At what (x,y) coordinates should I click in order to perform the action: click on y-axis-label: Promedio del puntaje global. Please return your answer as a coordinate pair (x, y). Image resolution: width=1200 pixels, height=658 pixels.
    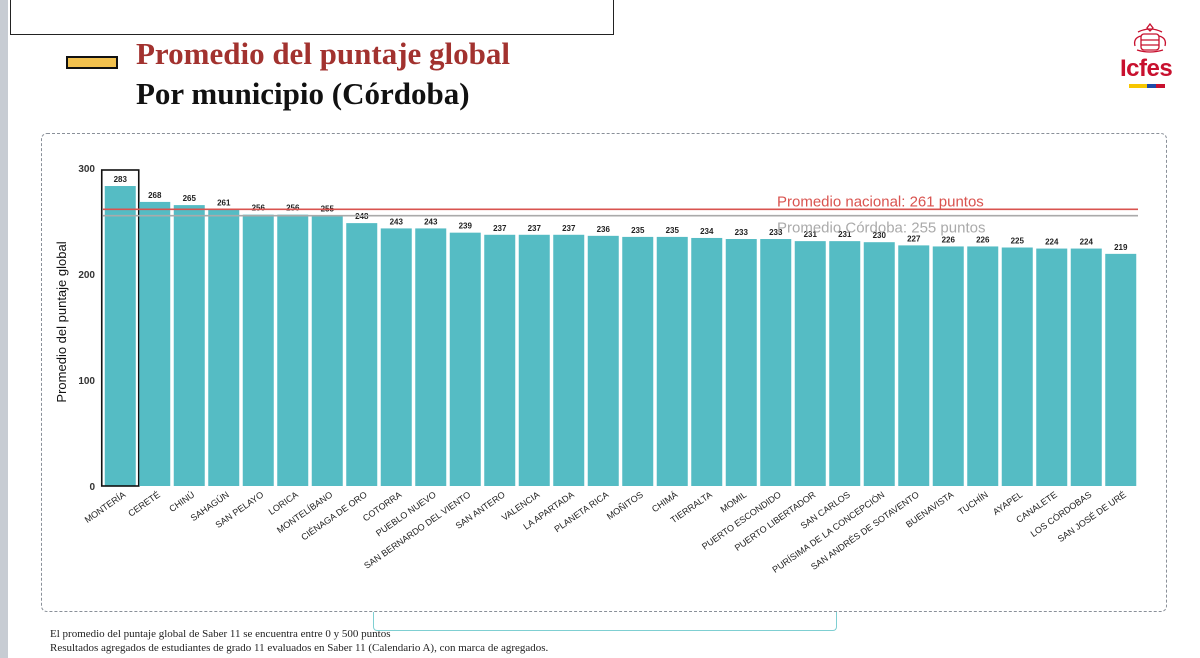
    Looking at the image, I should click on (61, 321).